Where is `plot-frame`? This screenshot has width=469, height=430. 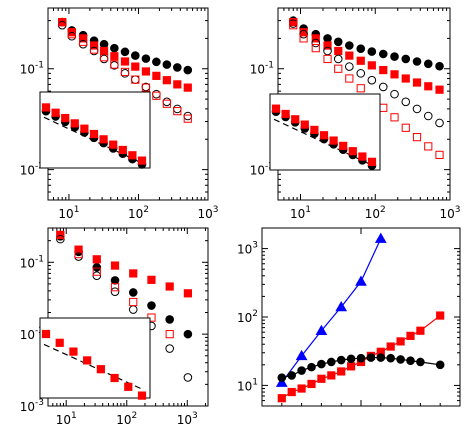
plot-frame is located at coordinates (128, 317).